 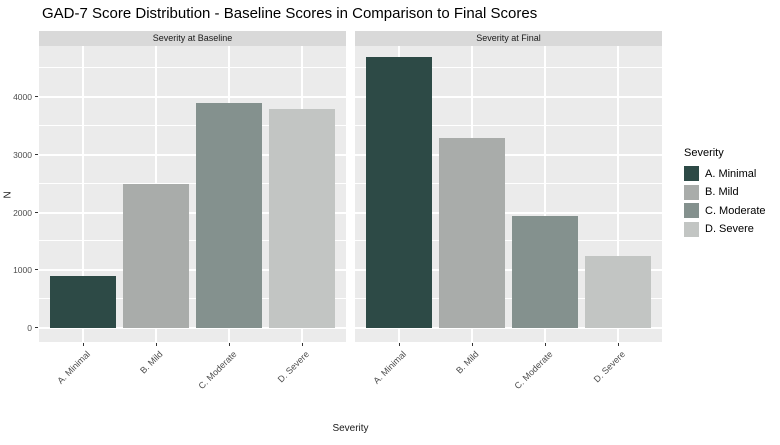 What do you see at coordinates (735, 210) in the screenshot?
I see `legend-label: C. Moderate` at bounding box center [735, 210].